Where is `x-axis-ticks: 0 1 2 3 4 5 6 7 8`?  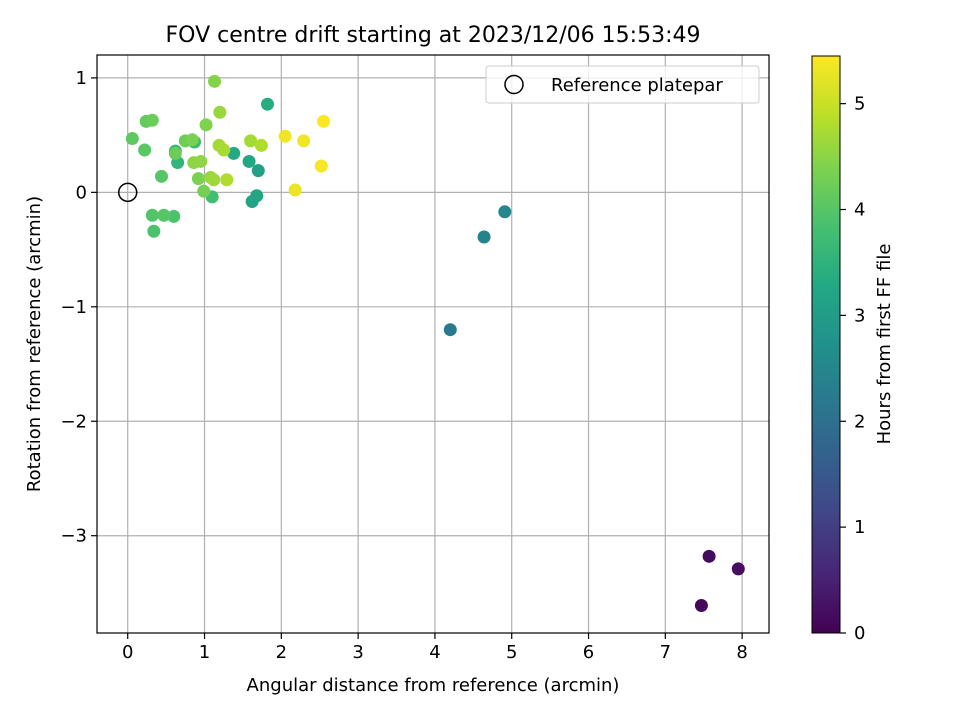 x-axis-ticks: 0 1 2 3 4 5 6 7 8 is located at coordinates (435, 648).